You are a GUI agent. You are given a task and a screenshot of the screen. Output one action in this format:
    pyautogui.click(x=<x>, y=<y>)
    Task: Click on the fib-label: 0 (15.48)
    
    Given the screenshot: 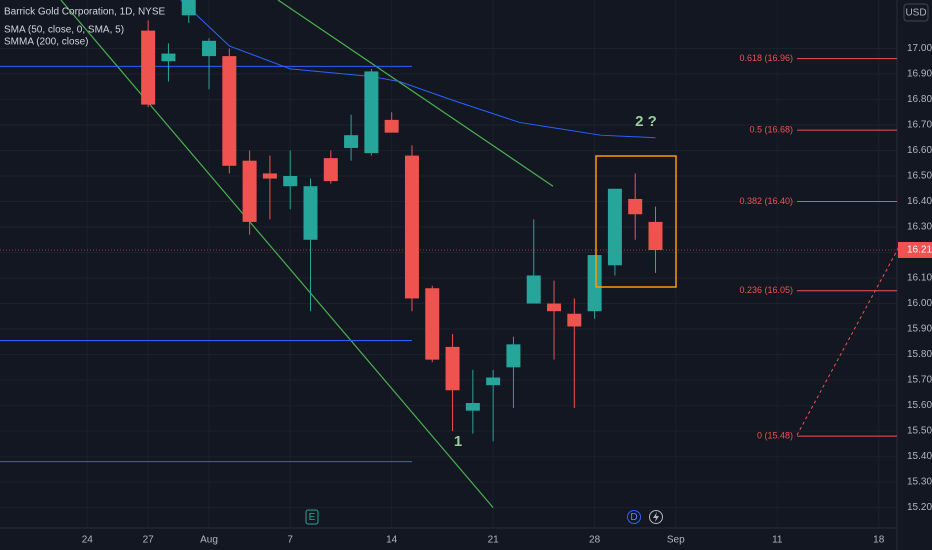 What is the action you would take?
    pyautogui.click(x=775, y=436)
    